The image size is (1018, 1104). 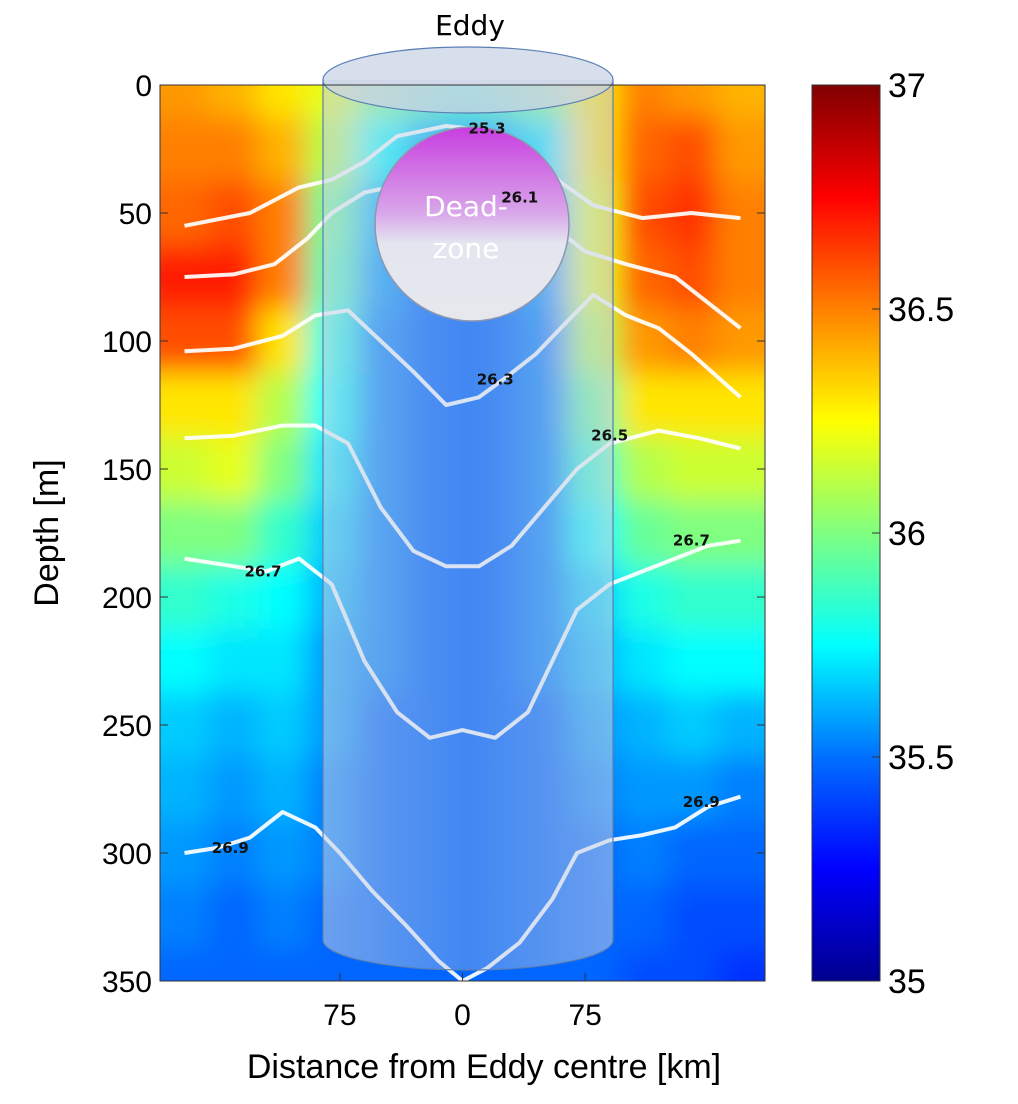 What do you see at coordinates (609, 436) in the screenshot?
I see `contour-label: 26.5` at bounding box center [609, 436].